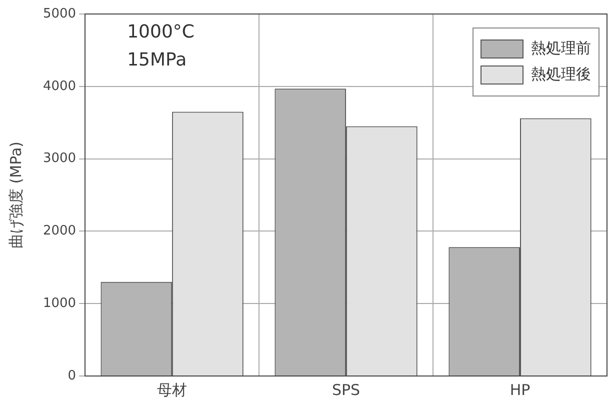  Describe the element at coordinates (59, 303) in the screenshot. I see `y-tick-label: 1000` at that location.